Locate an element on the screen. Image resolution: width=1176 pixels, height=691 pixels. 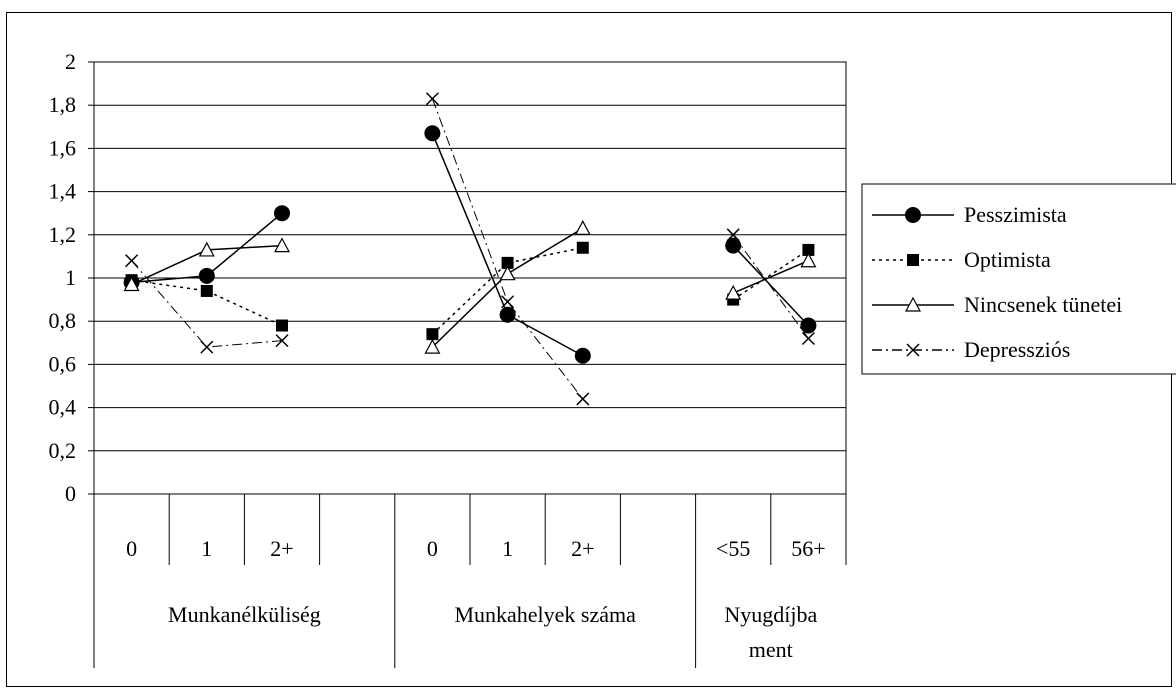
legend-label: Depressziós is located at coordinates (1017, 349).